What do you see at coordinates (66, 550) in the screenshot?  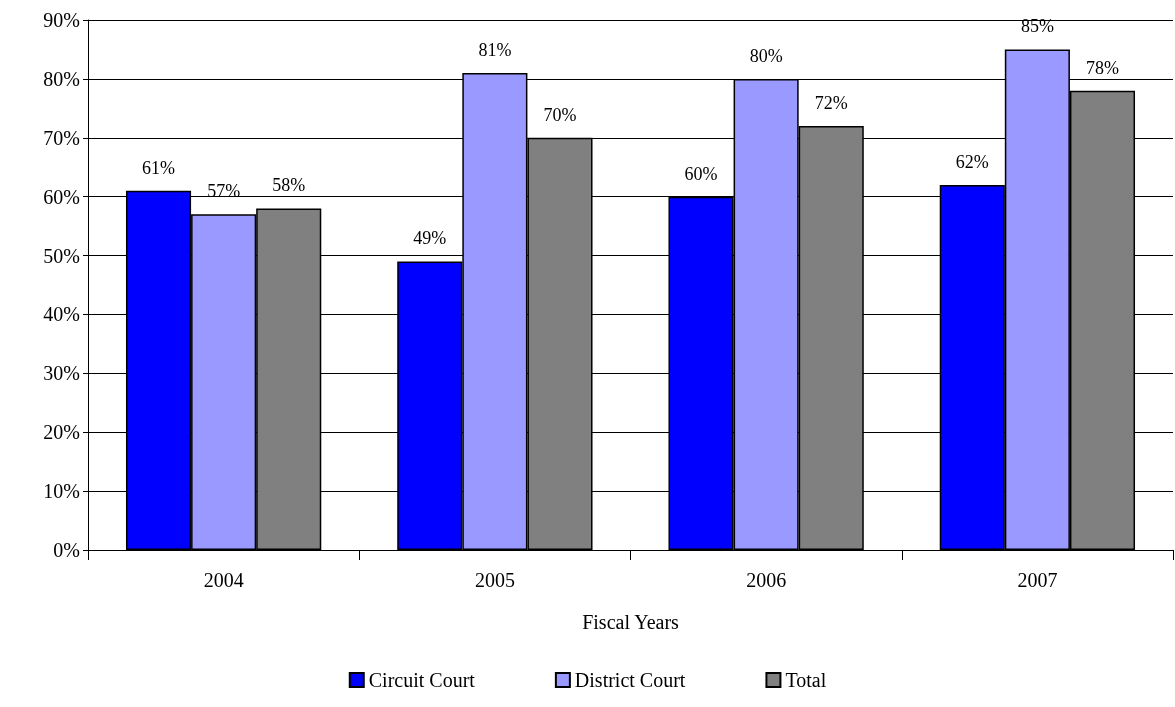 I see `y-tick-label: 0%` at bounding box center [66, 550].